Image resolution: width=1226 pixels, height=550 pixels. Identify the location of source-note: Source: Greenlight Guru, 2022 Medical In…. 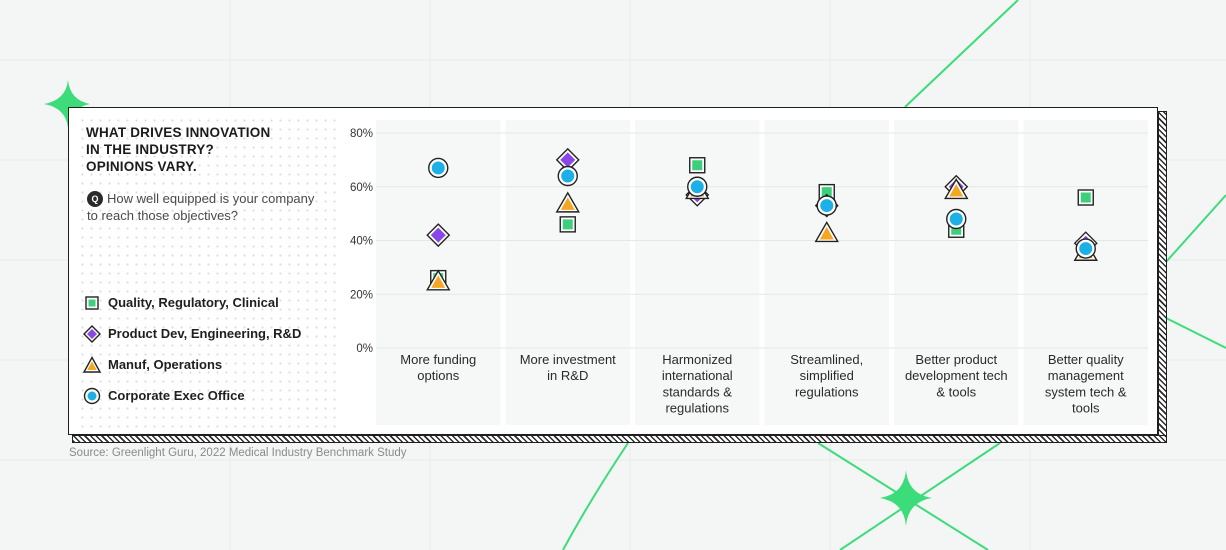
(238, 453).